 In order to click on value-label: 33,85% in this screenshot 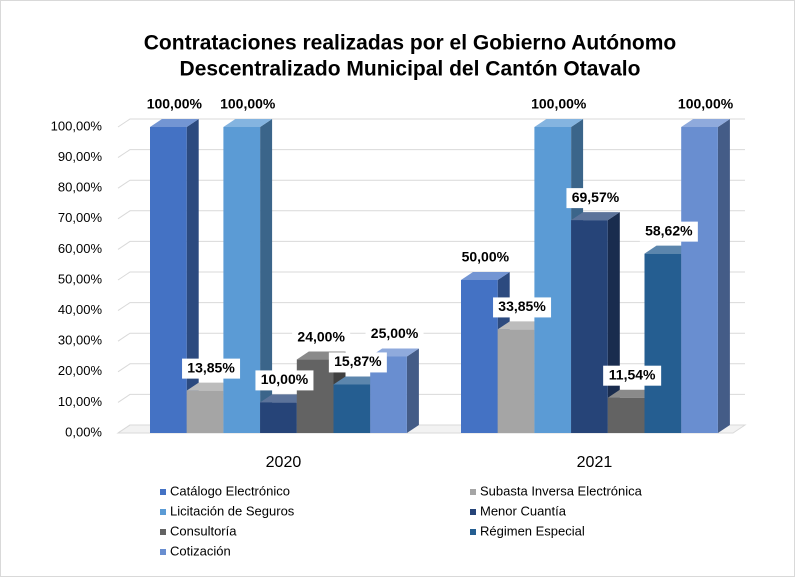, I will do `click(522, 306)`.